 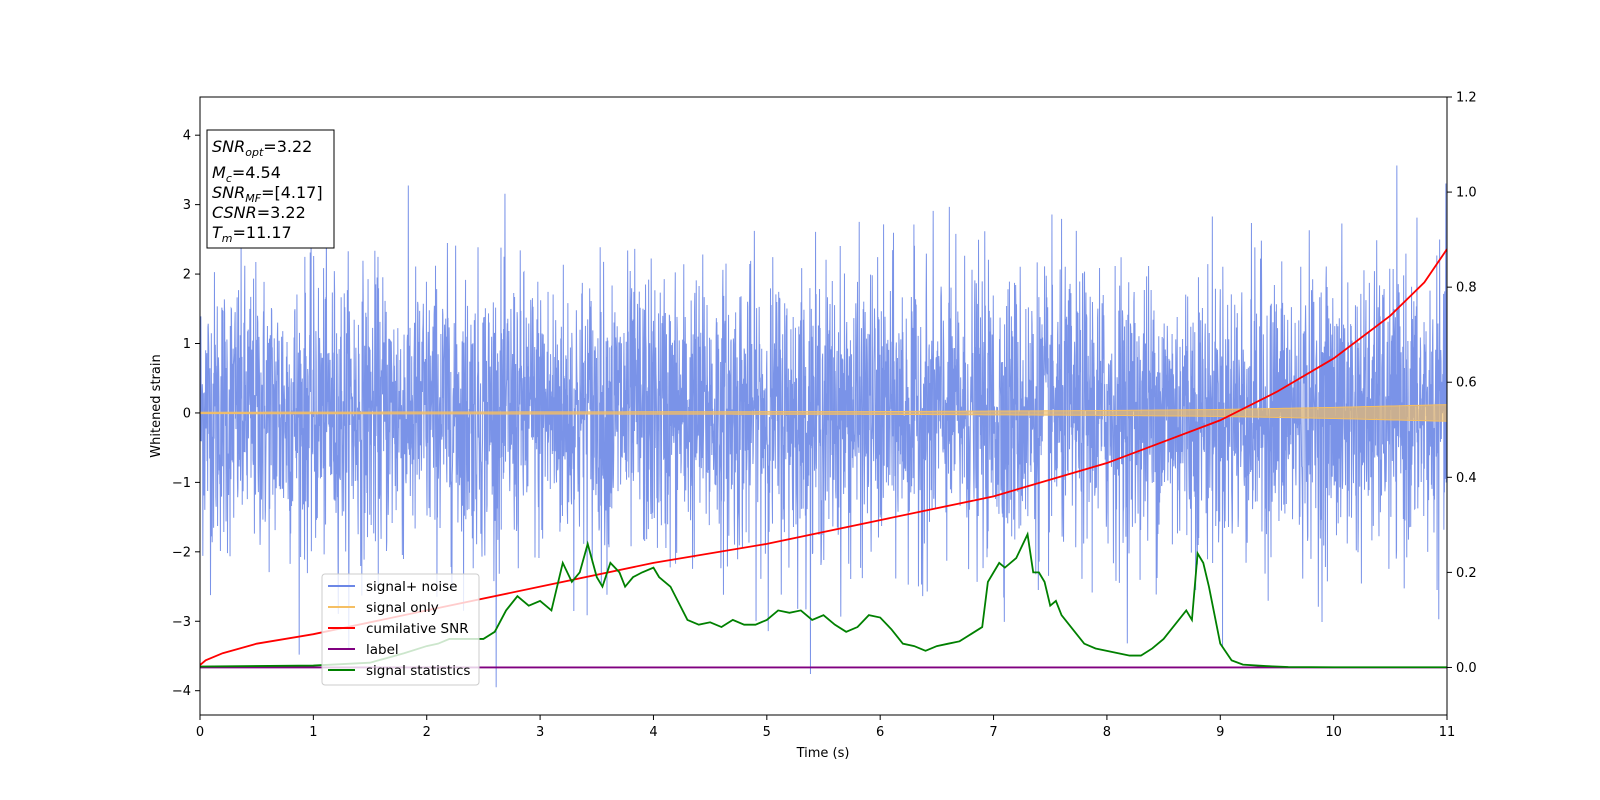 I want to click on info-tm: Tm=11.17, so click(x=252, y=234).